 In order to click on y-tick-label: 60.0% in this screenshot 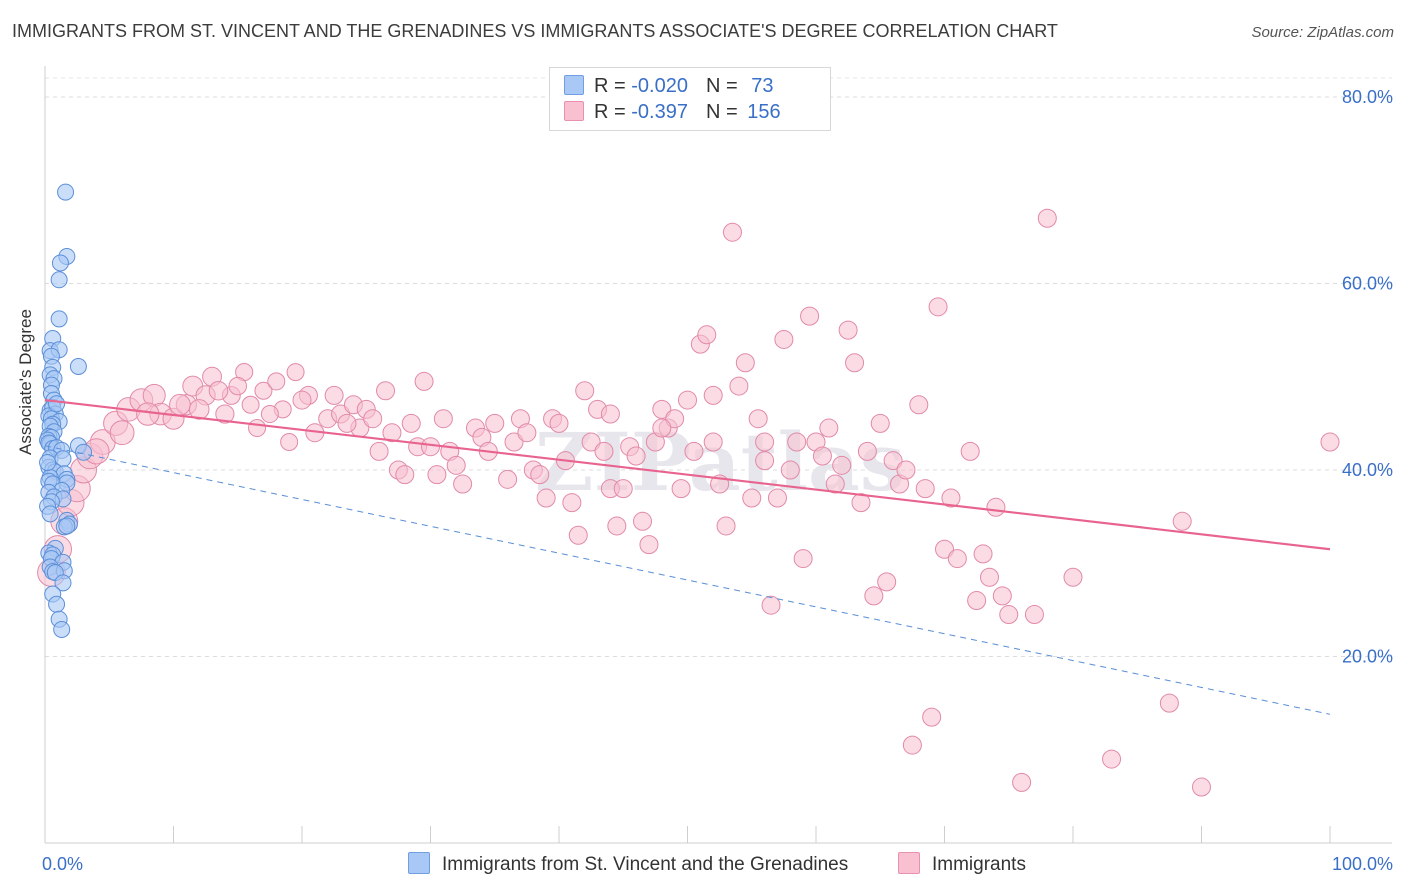, I will do `click(1367, 284)`.